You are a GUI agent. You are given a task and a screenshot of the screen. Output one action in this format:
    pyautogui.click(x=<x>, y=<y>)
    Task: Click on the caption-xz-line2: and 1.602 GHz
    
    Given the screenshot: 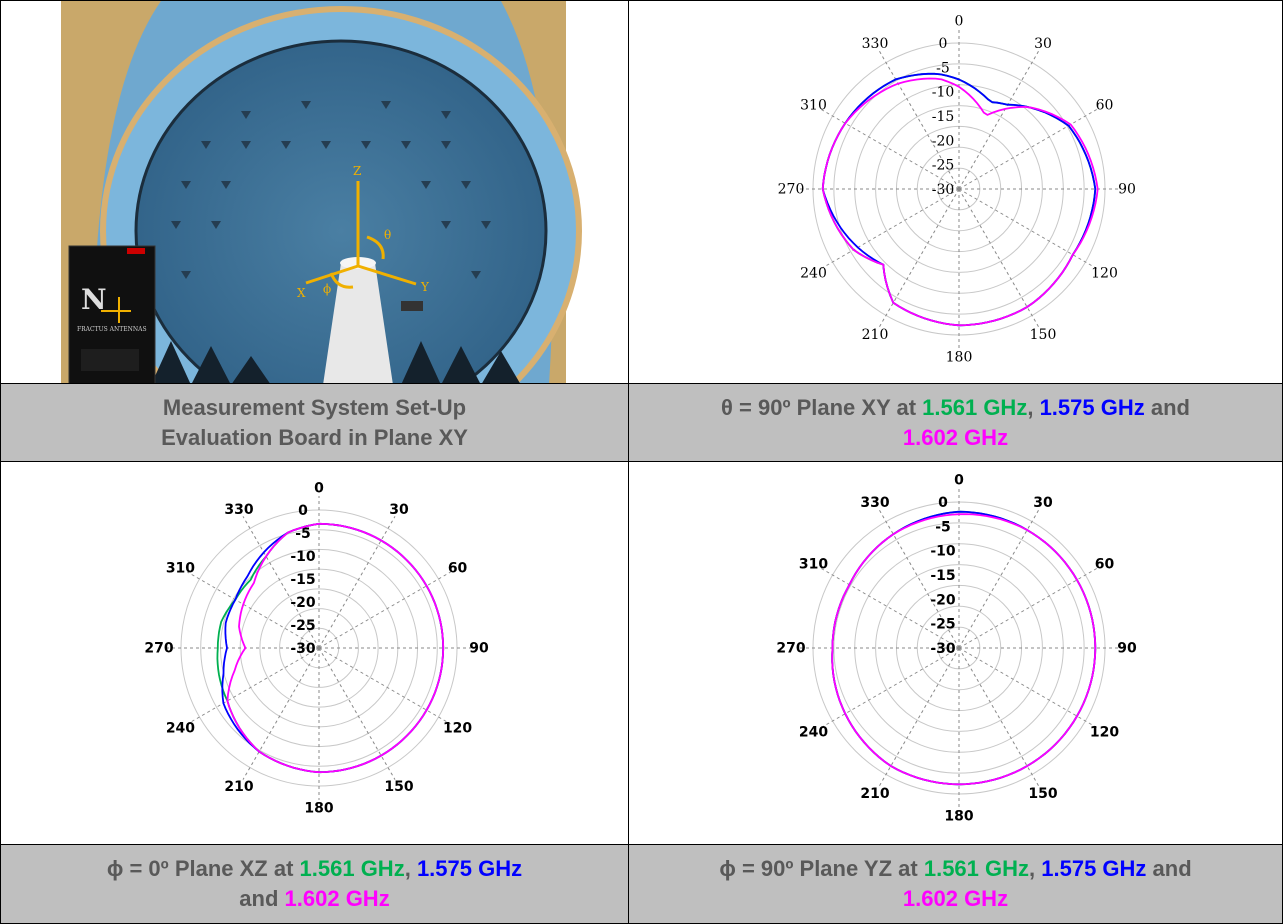 What is the action you would take?
    pyautogui.click(x=314, y=899)
    